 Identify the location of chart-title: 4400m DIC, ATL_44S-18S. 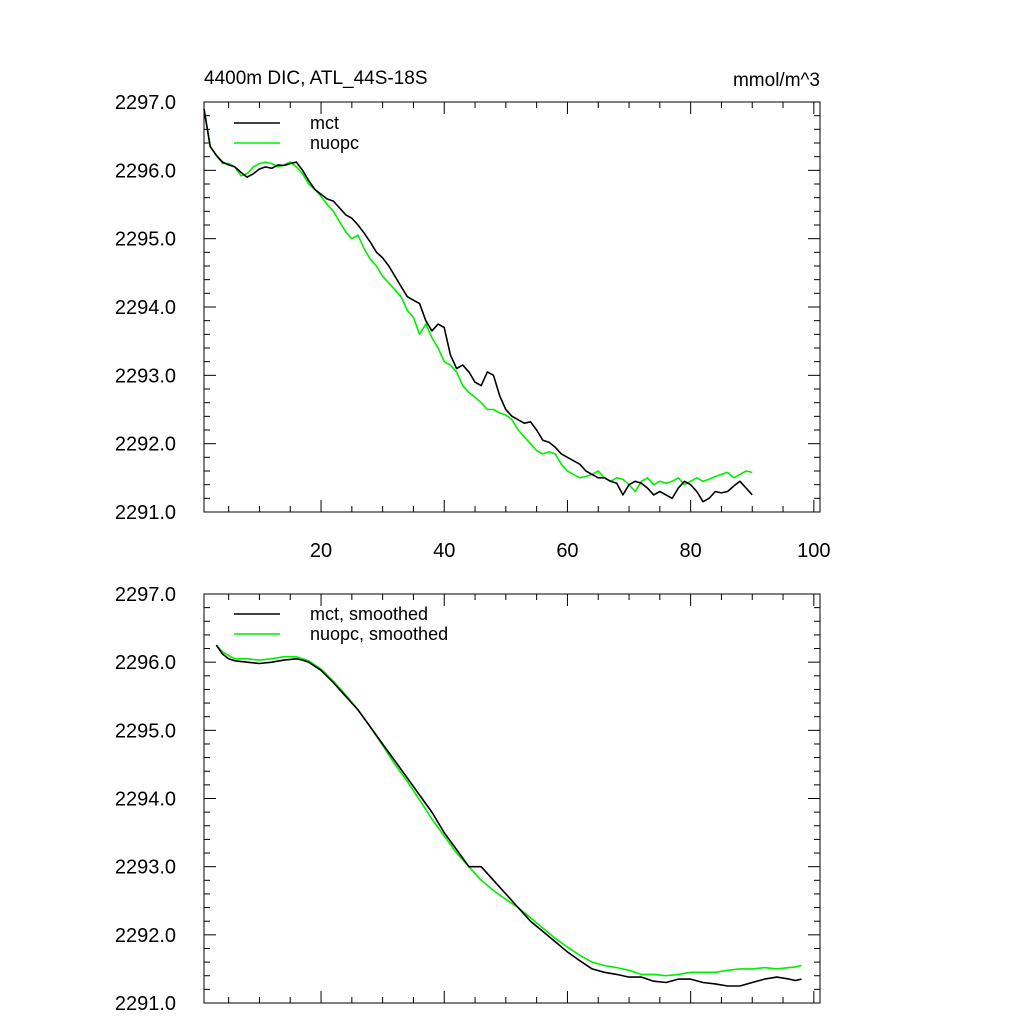
(316, 78).